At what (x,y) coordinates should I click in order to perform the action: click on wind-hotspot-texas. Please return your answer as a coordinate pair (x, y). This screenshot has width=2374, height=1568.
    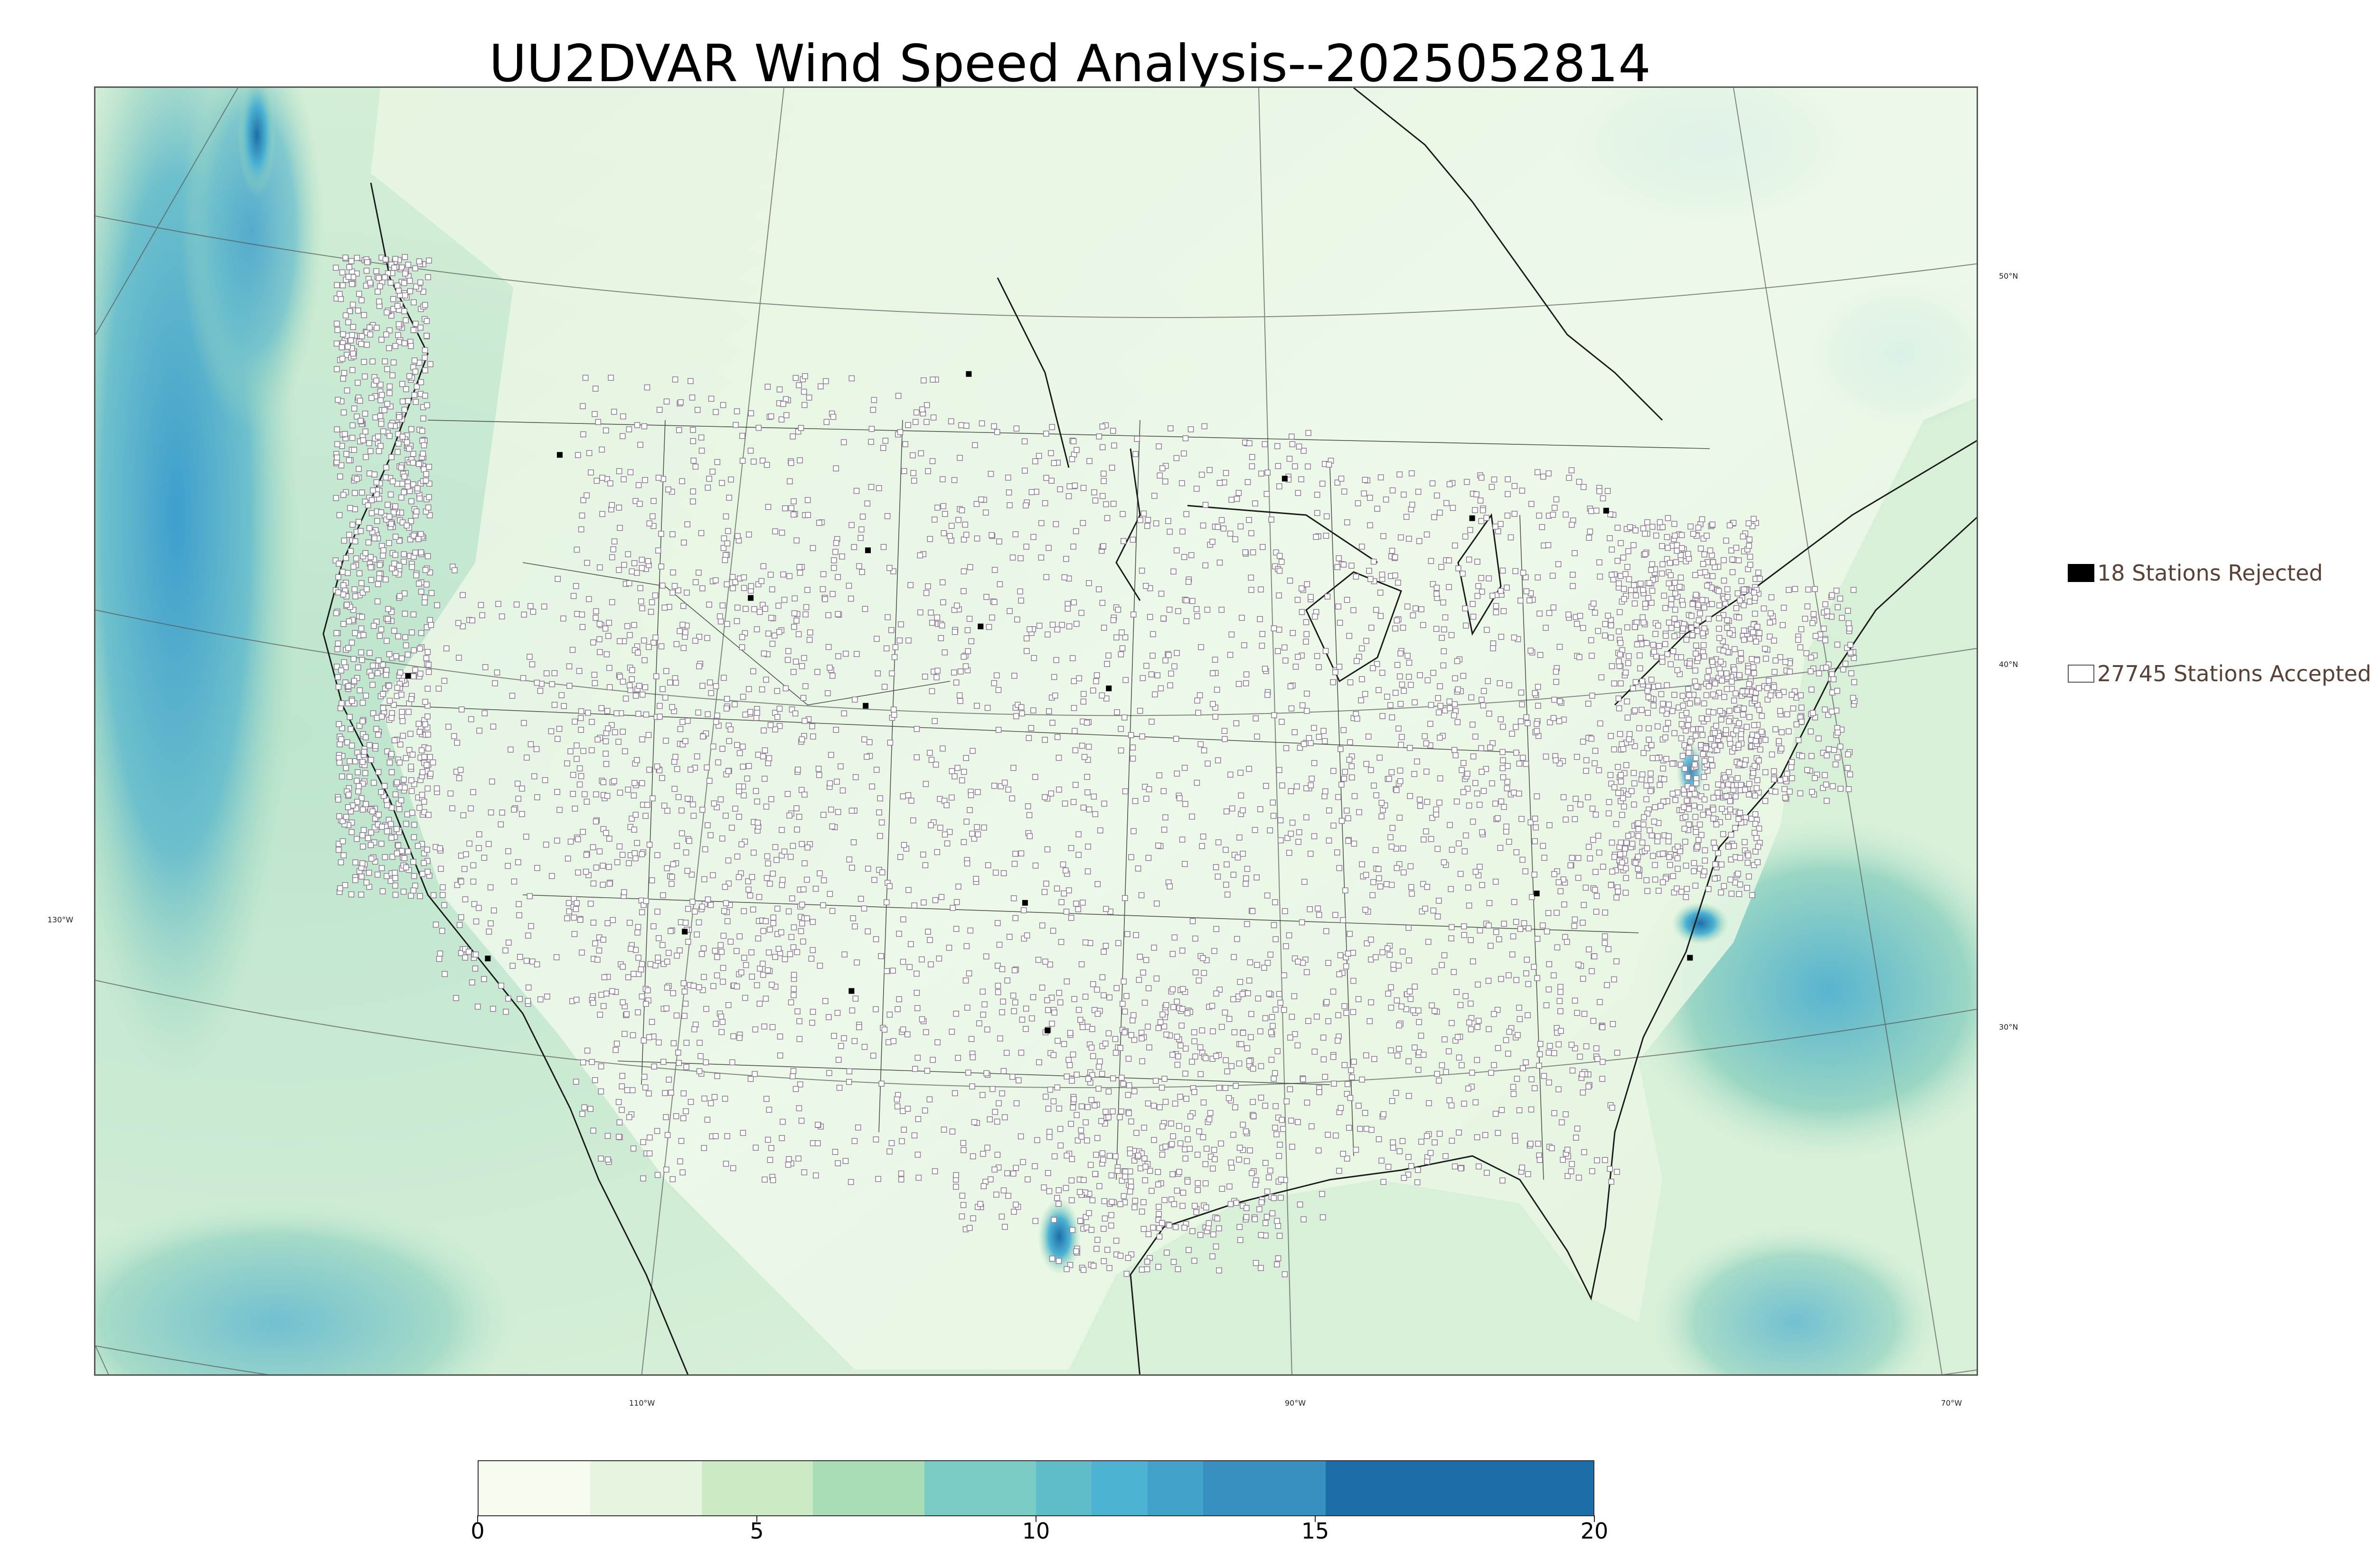
    Looking at the image, I should click on (1059, 1237).